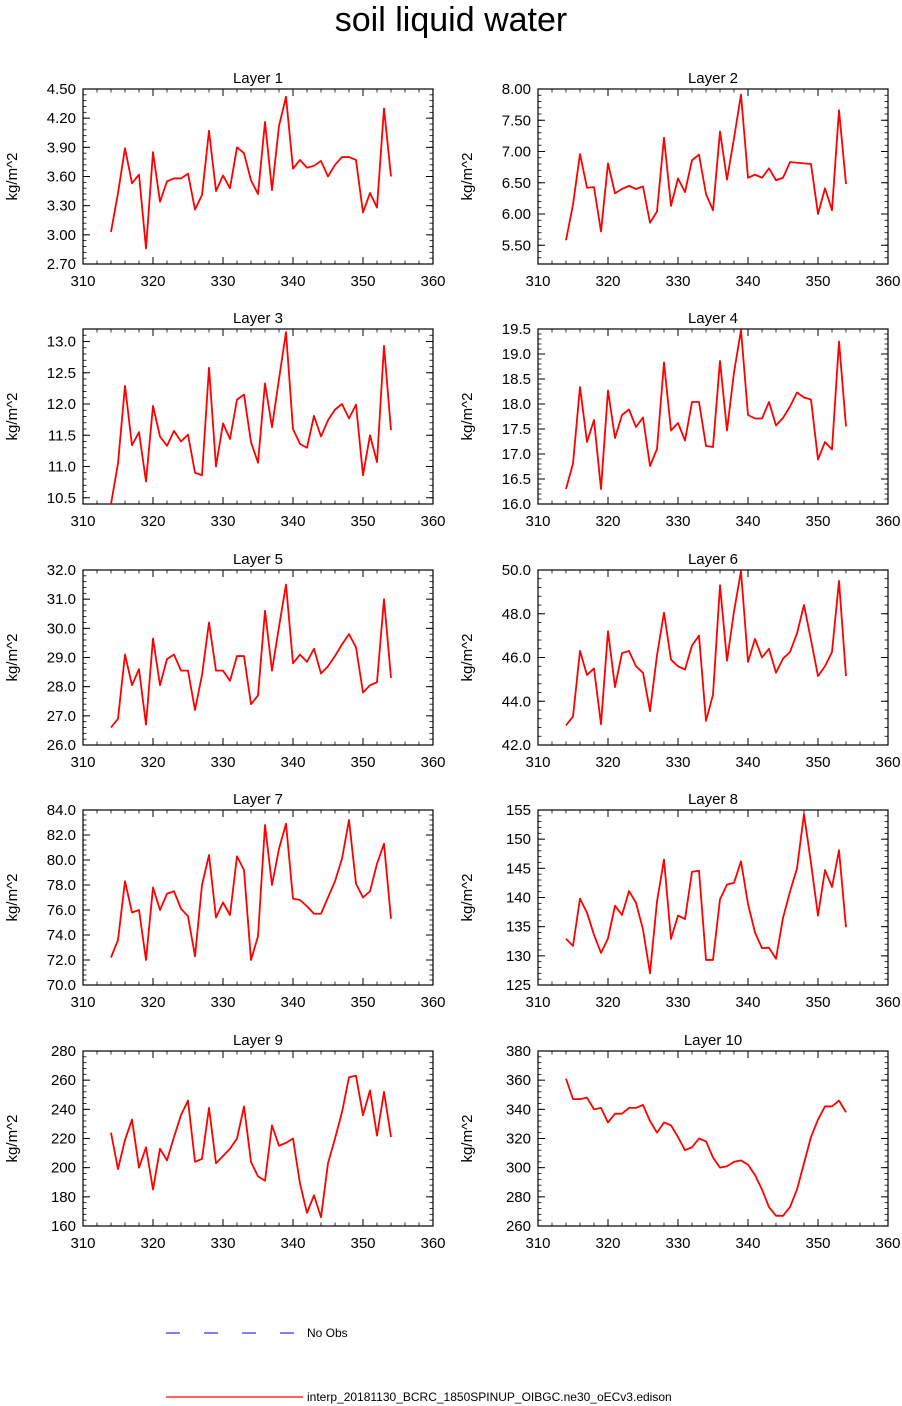  I want to click on y-tick-label: 10.5, so click(61, 498).